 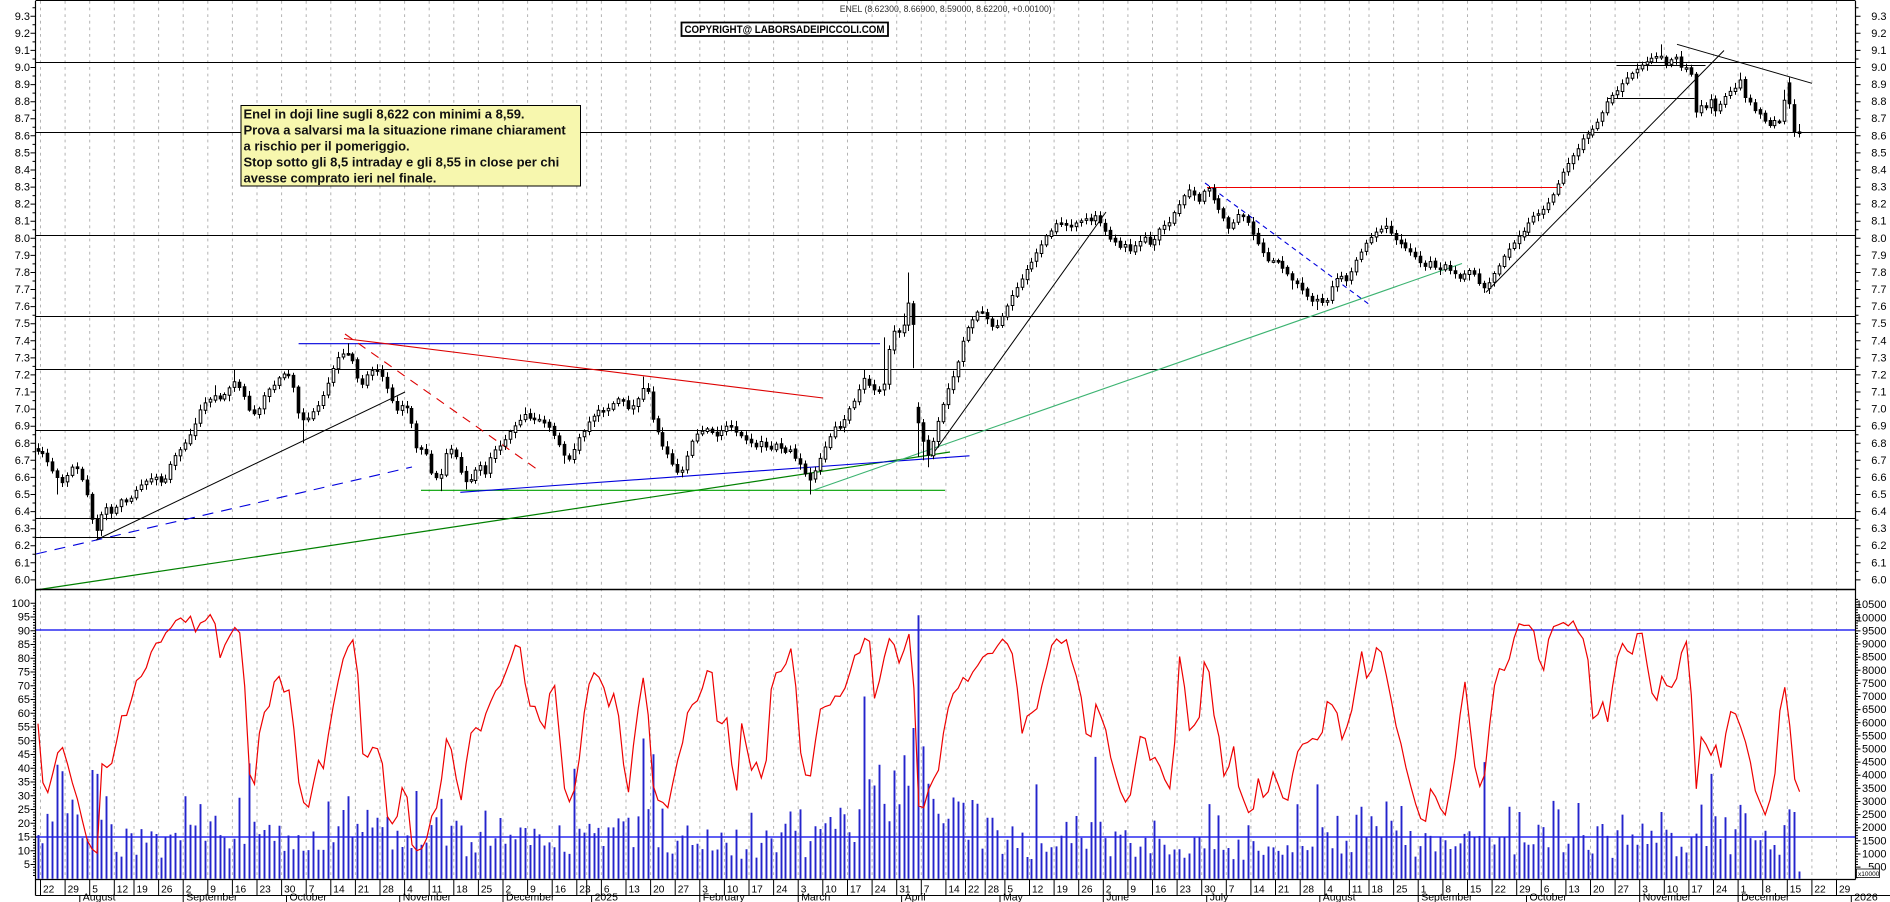 What do you see at coordinates (22, 495) in the screenshot?
I see `svg-text: 6.5` at bounding box center [22, 495].